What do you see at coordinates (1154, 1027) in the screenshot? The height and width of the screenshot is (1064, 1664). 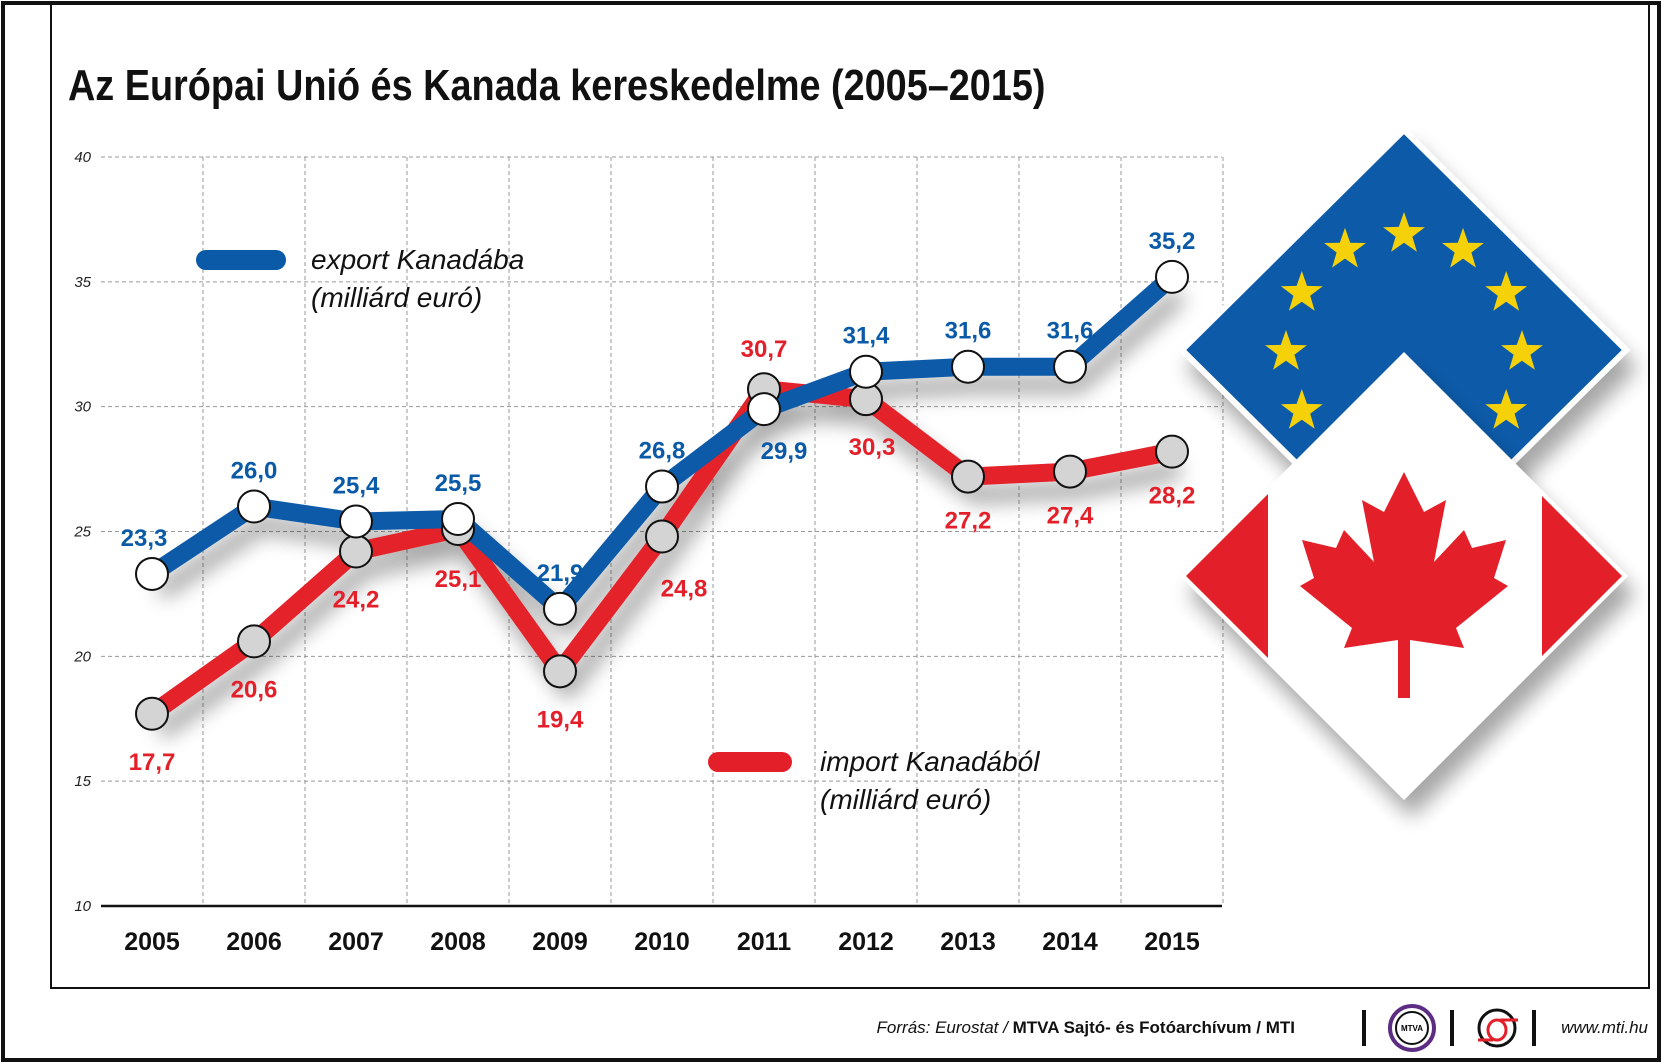 I see `footer-source-bold: MTVA Sajtó- és Fotóarchívum / MTI` at bounding box center [1154, 1027].